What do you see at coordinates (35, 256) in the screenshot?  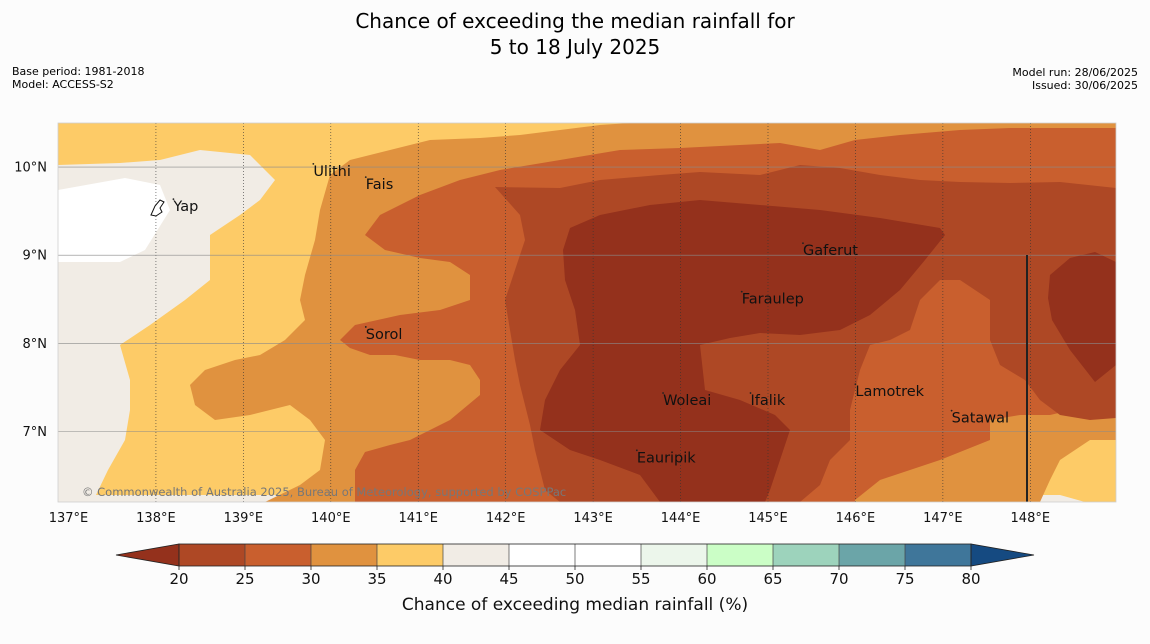 I see `lat-tick-label: 9°N` at bounding box center [35, 256].